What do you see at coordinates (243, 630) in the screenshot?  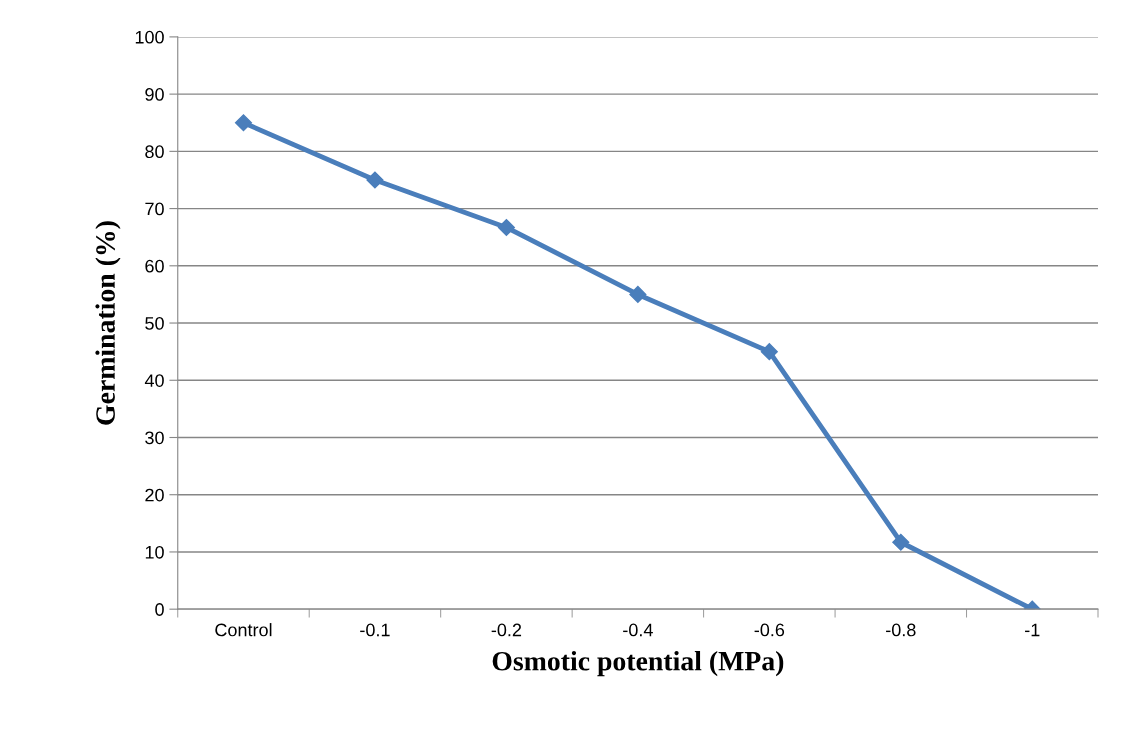 I see `x-tick-label: Control` at bounding box center [243, 630].